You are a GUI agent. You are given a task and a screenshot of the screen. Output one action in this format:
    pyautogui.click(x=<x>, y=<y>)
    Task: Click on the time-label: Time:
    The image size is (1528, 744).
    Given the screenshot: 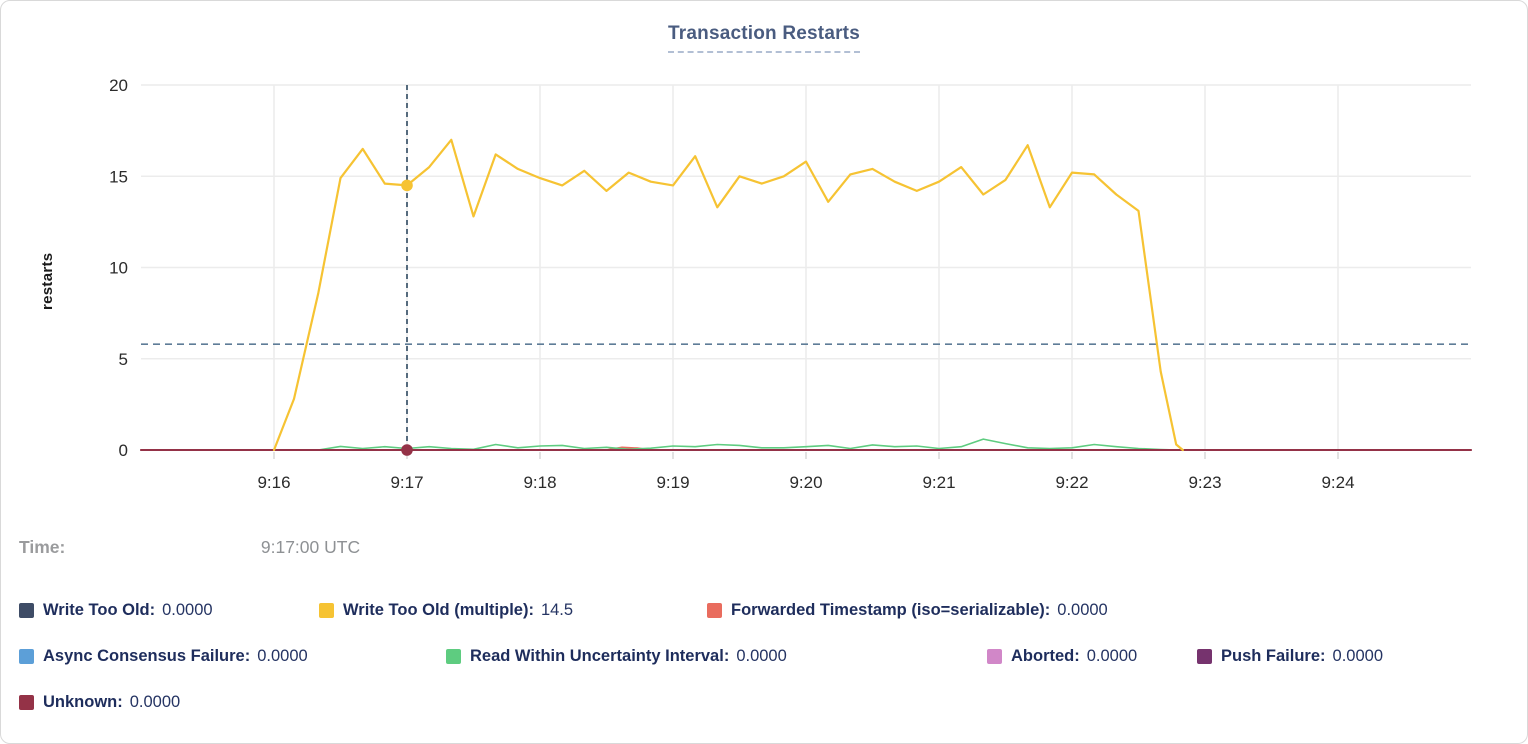 What is the action you would take?
    pyautogui.click(x=42, y=547)
    